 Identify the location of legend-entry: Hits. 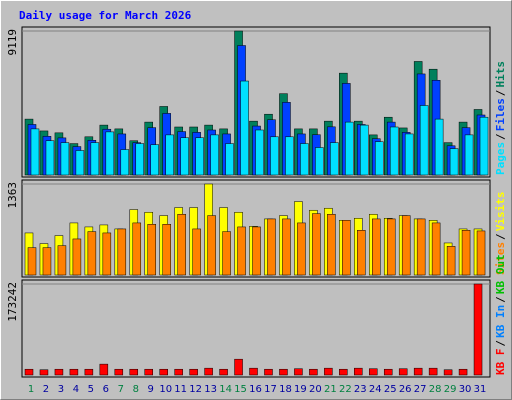
(500, 74).